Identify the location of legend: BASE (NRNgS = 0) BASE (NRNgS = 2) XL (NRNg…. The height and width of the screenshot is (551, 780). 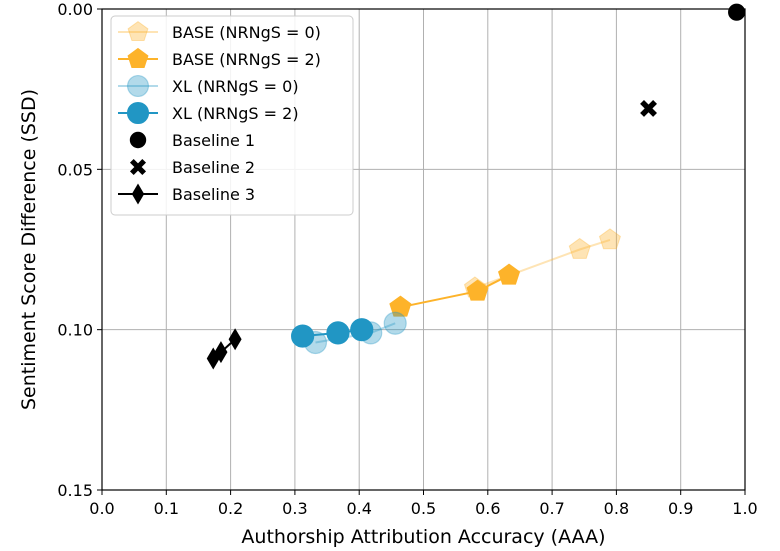
(232, 115).